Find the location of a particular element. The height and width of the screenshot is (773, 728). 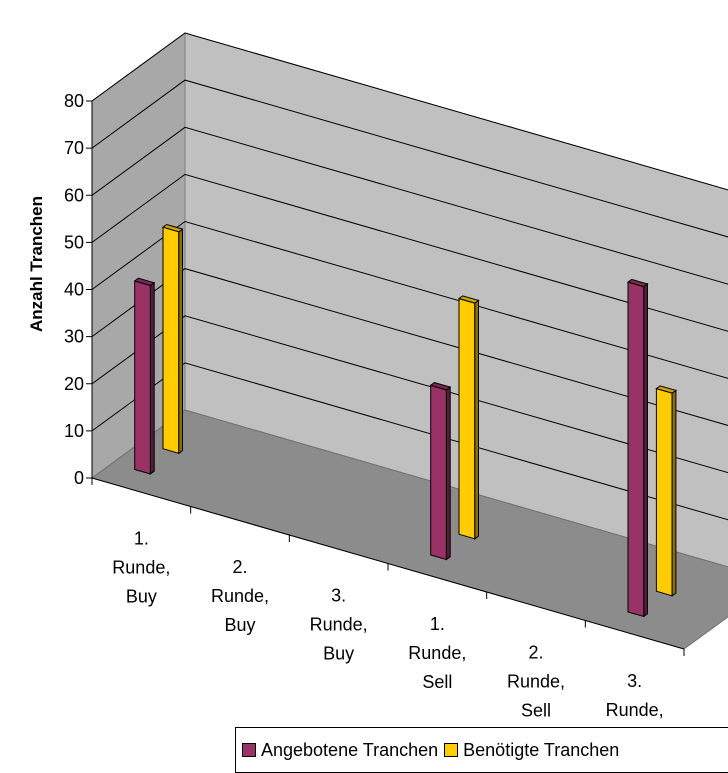

legend-item-benoetigte: Benötigte Tranchen is located at coordinates (531, 750).